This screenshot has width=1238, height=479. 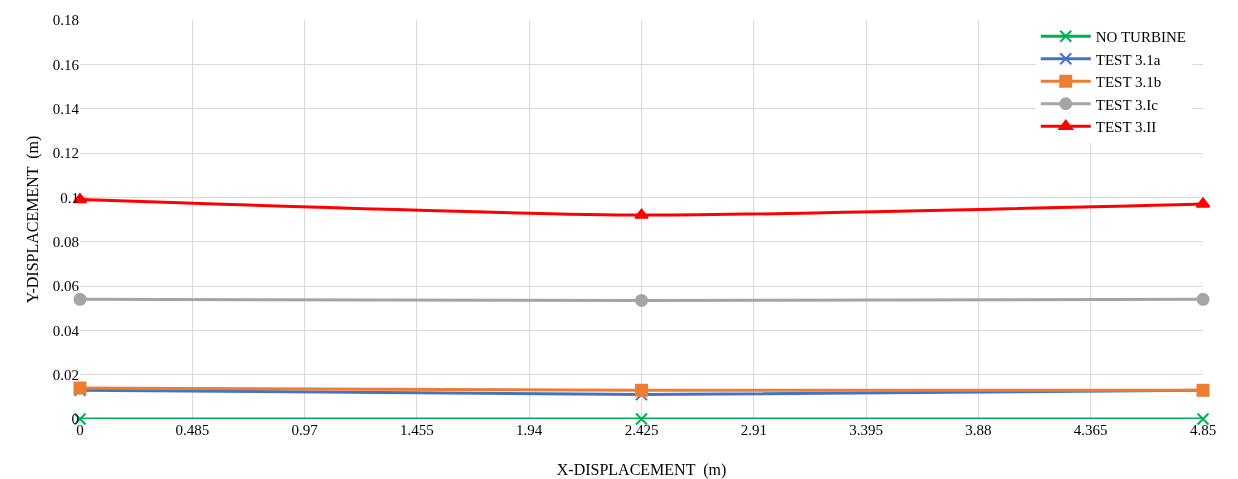 I want to click on y-tick-label: 0.1, so click(x=69, y=197).